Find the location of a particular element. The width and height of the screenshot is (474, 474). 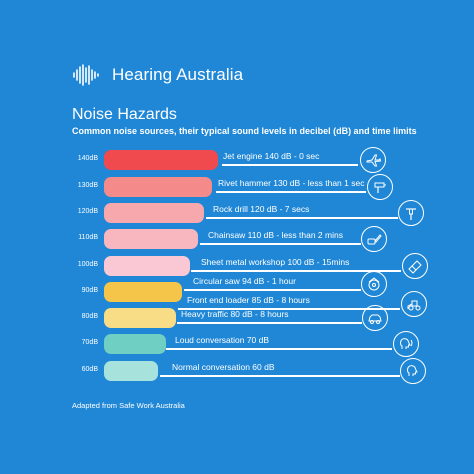

decibel-level: 110dB is located at coordinates (88, 237).